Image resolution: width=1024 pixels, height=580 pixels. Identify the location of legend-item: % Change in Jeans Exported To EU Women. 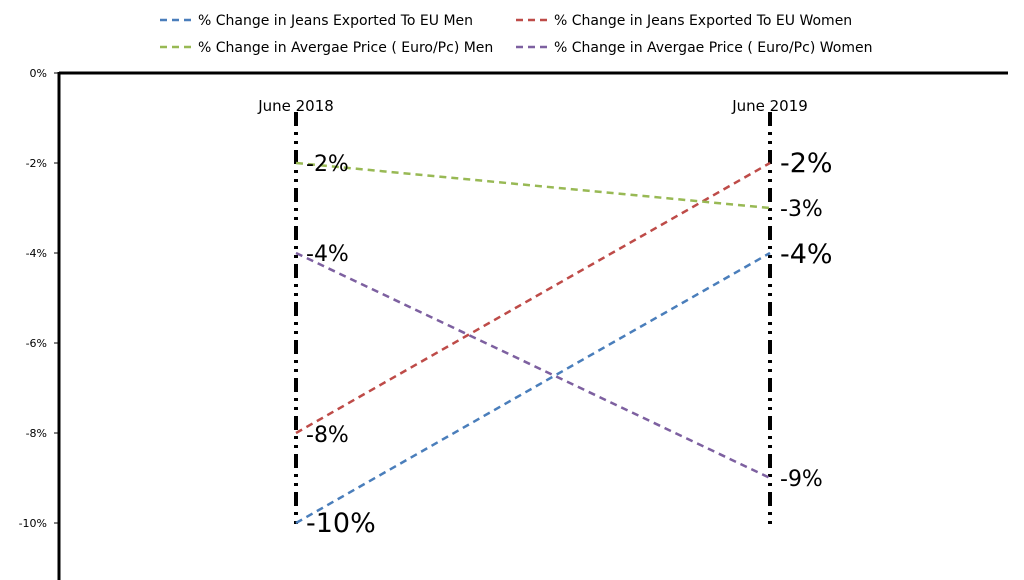
(703, 21).